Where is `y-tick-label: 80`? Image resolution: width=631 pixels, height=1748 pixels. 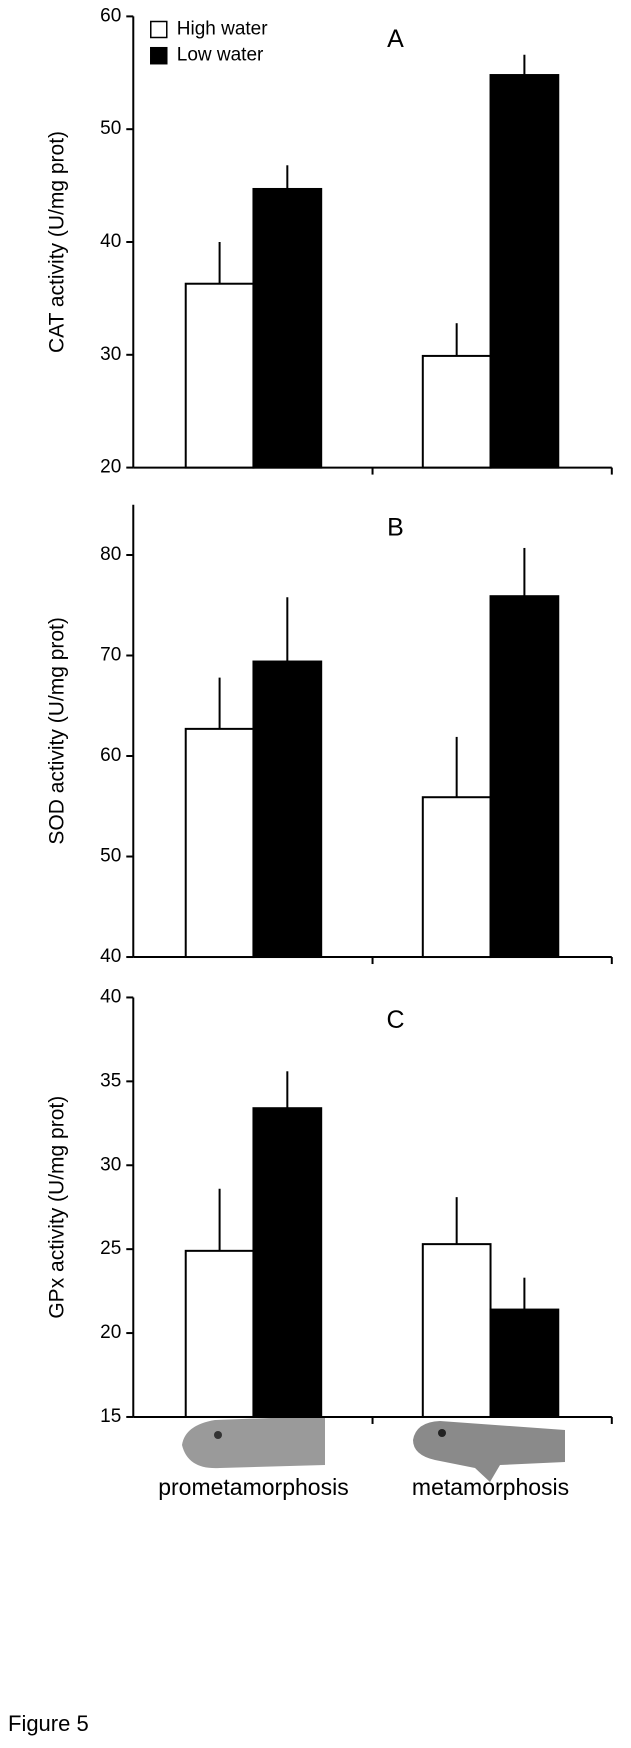 y-tick-label: 80 is located at coordinates (110, 554).